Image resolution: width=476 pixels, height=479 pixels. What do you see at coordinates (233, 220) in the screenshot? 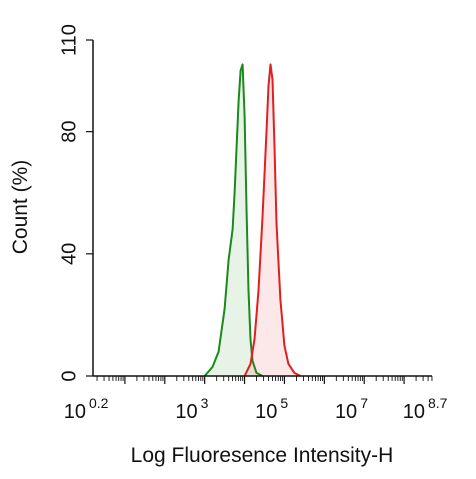
I see `series-0-line` at bounding box center [233, 220].